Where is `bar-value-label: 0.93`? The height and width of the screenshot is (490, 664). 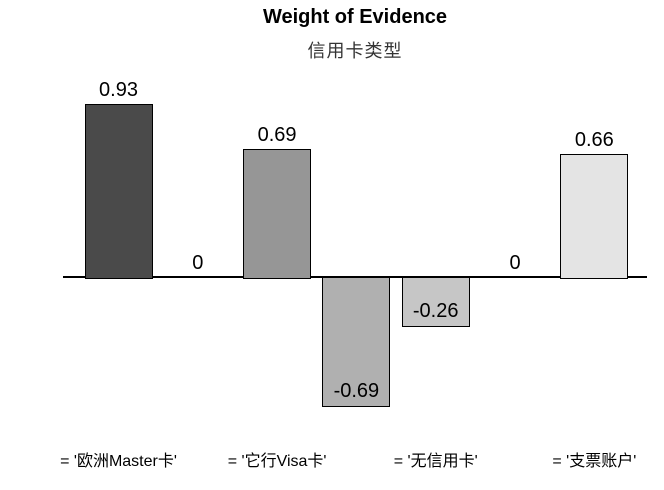
bar-value-label: 0.93 is located at coordinates (118, 90).